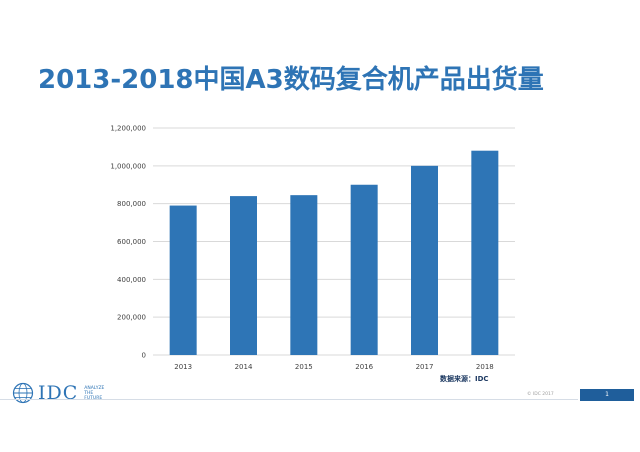 The width and height of the screenshot is (640, 452). What do you see at coordinates (131, 280) in the screenshot?
I see `y-tick-label: 400,000` at bounding box center [131, 280].